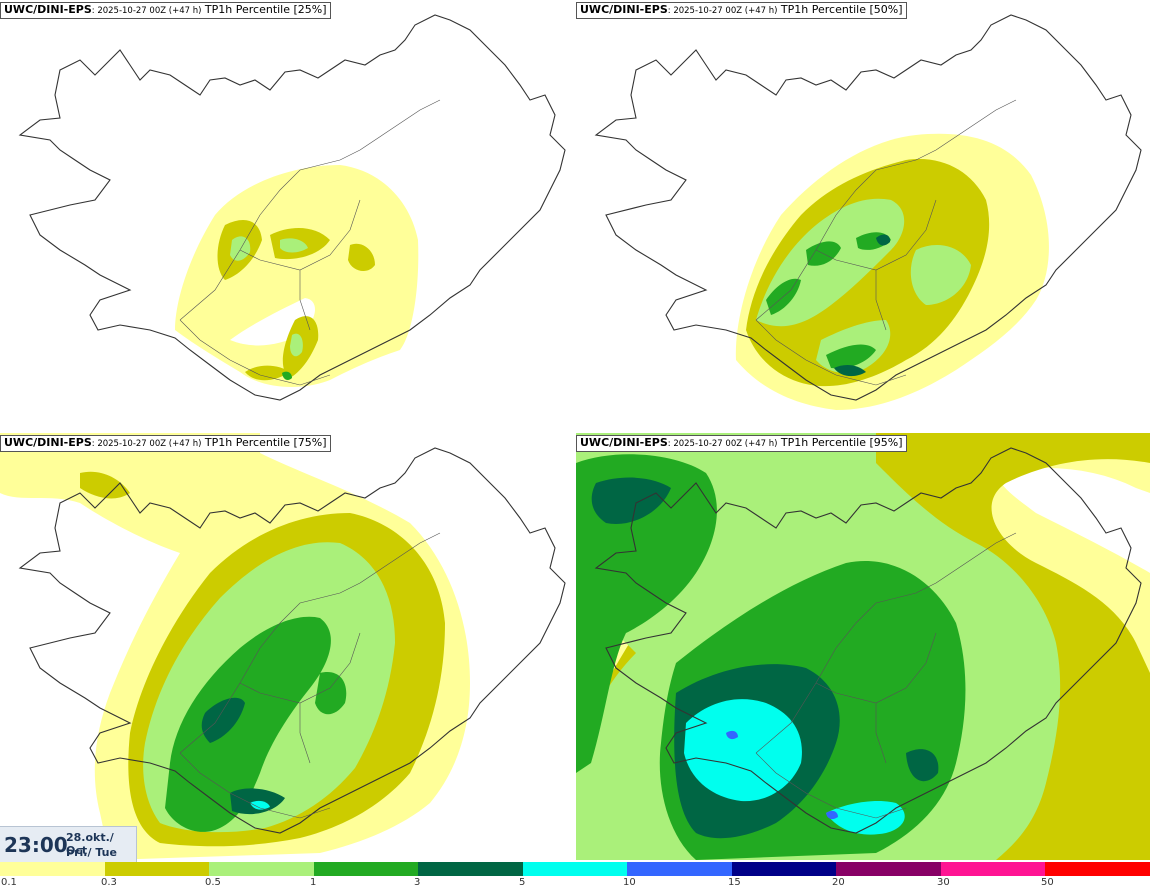  I want to click on legend-tick-label: 0.3, so click(109, 882).